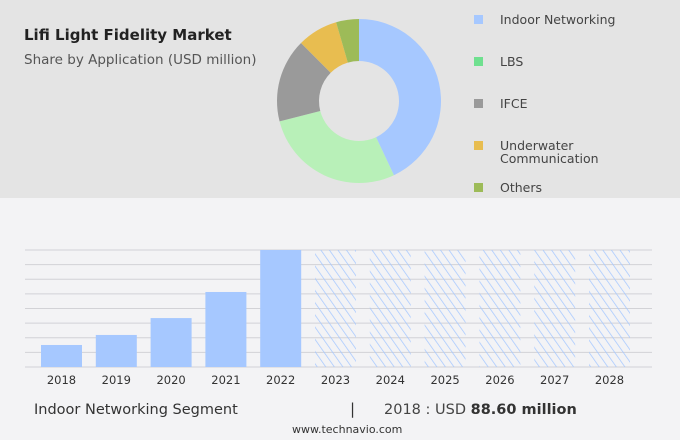  What do you see at coordinates (500, 308) in the screenshot?
I see `forecast-bar-2026` at bounding box center [500, 308].